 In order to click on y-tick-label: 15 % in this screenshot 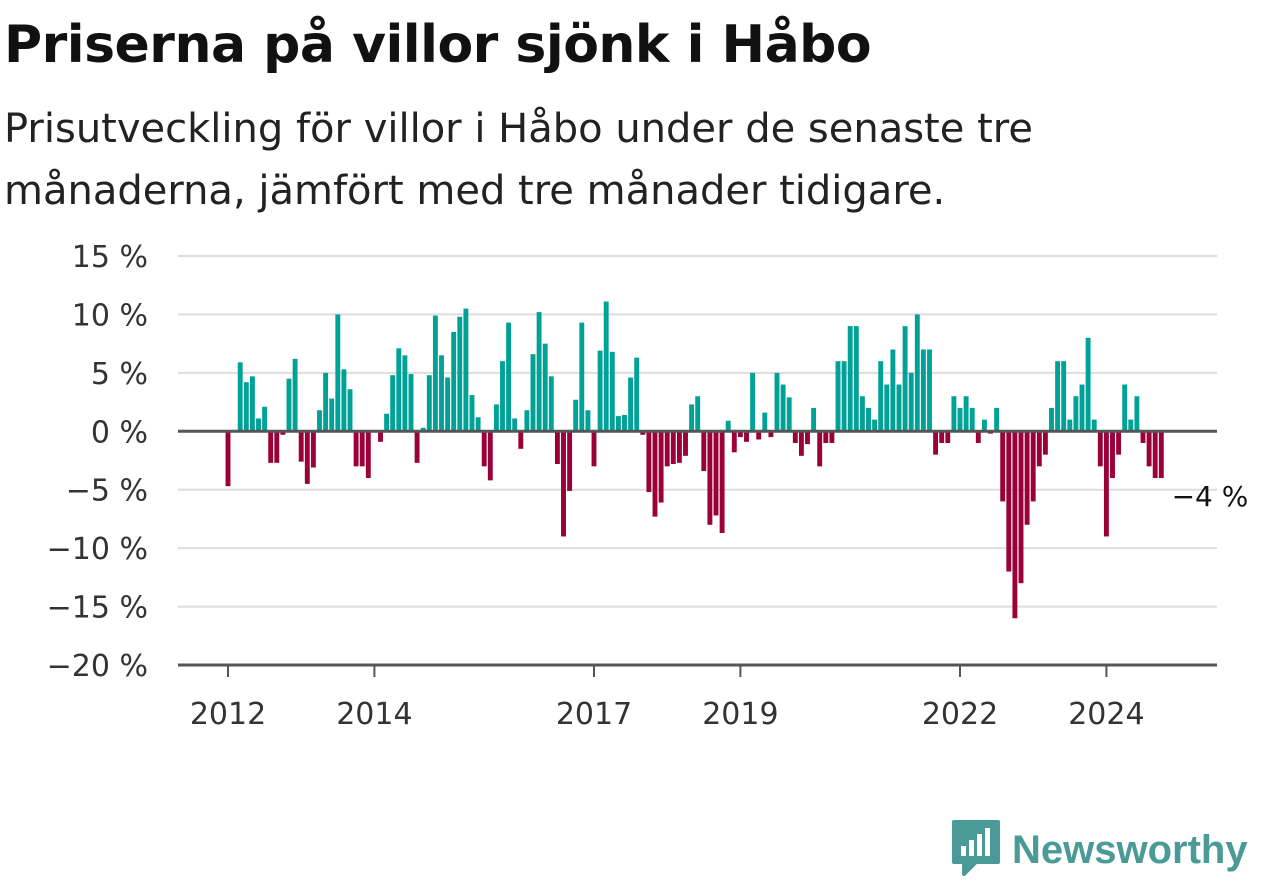, I will do `click(110, 257)`.